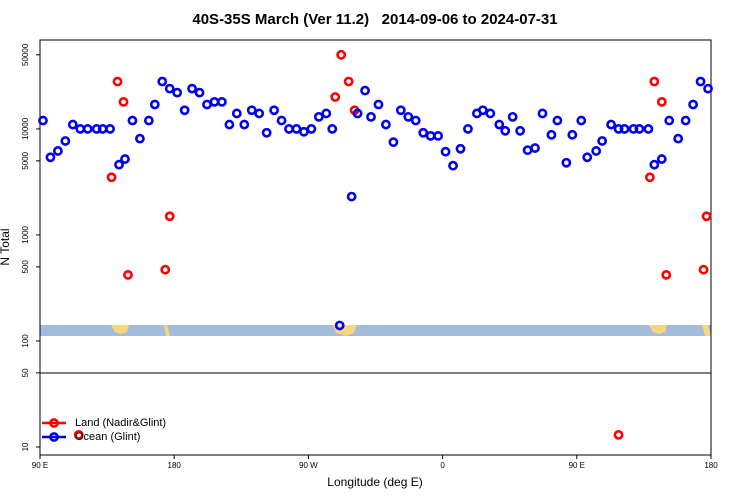  I want to click on y-tick-label: 10, so click(25, 446).